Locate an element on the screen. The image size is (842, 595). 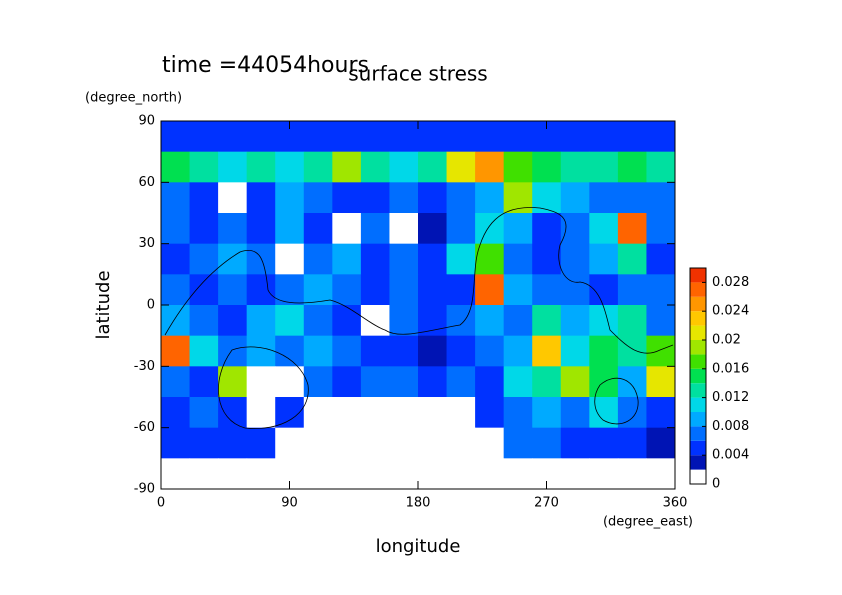
y-tick-label: -30 is located at coordinates (144, 366).